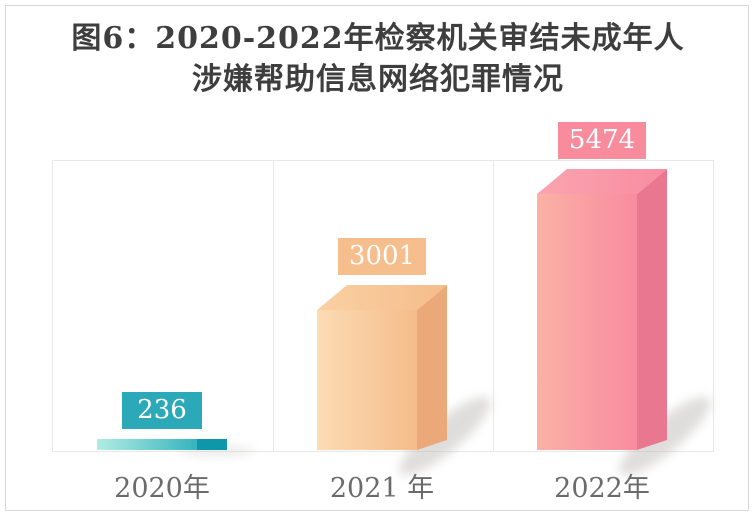 This screenshot has height=532, width=756. I want to click on value-label-2020: 236, so click(162, 410).